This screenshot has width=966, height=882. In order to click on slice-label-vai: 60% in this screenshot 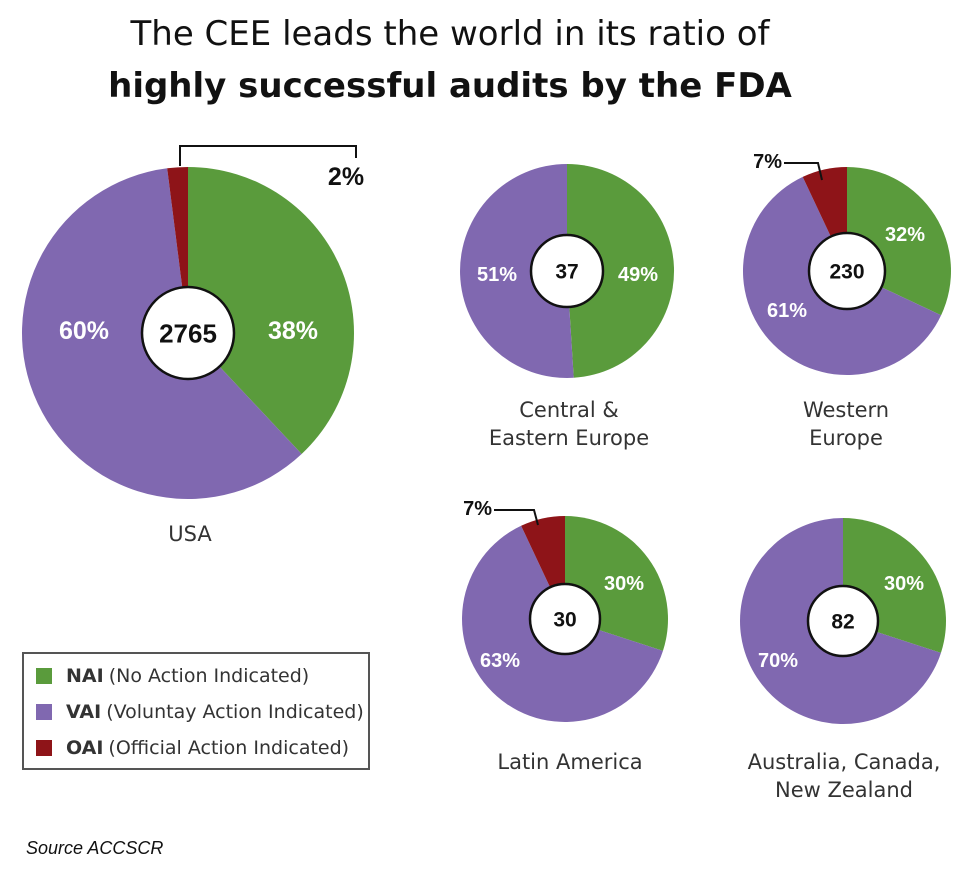, I will do `click(84, 331)`.